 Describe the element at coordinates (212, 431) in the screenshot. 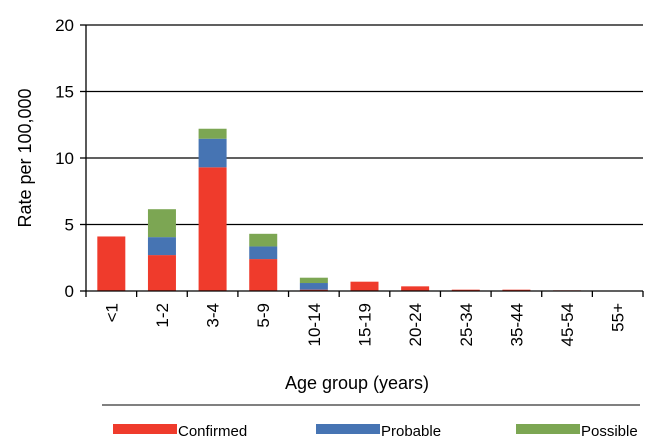

I see `legend-label-confirmed: Confirmed` at that location.